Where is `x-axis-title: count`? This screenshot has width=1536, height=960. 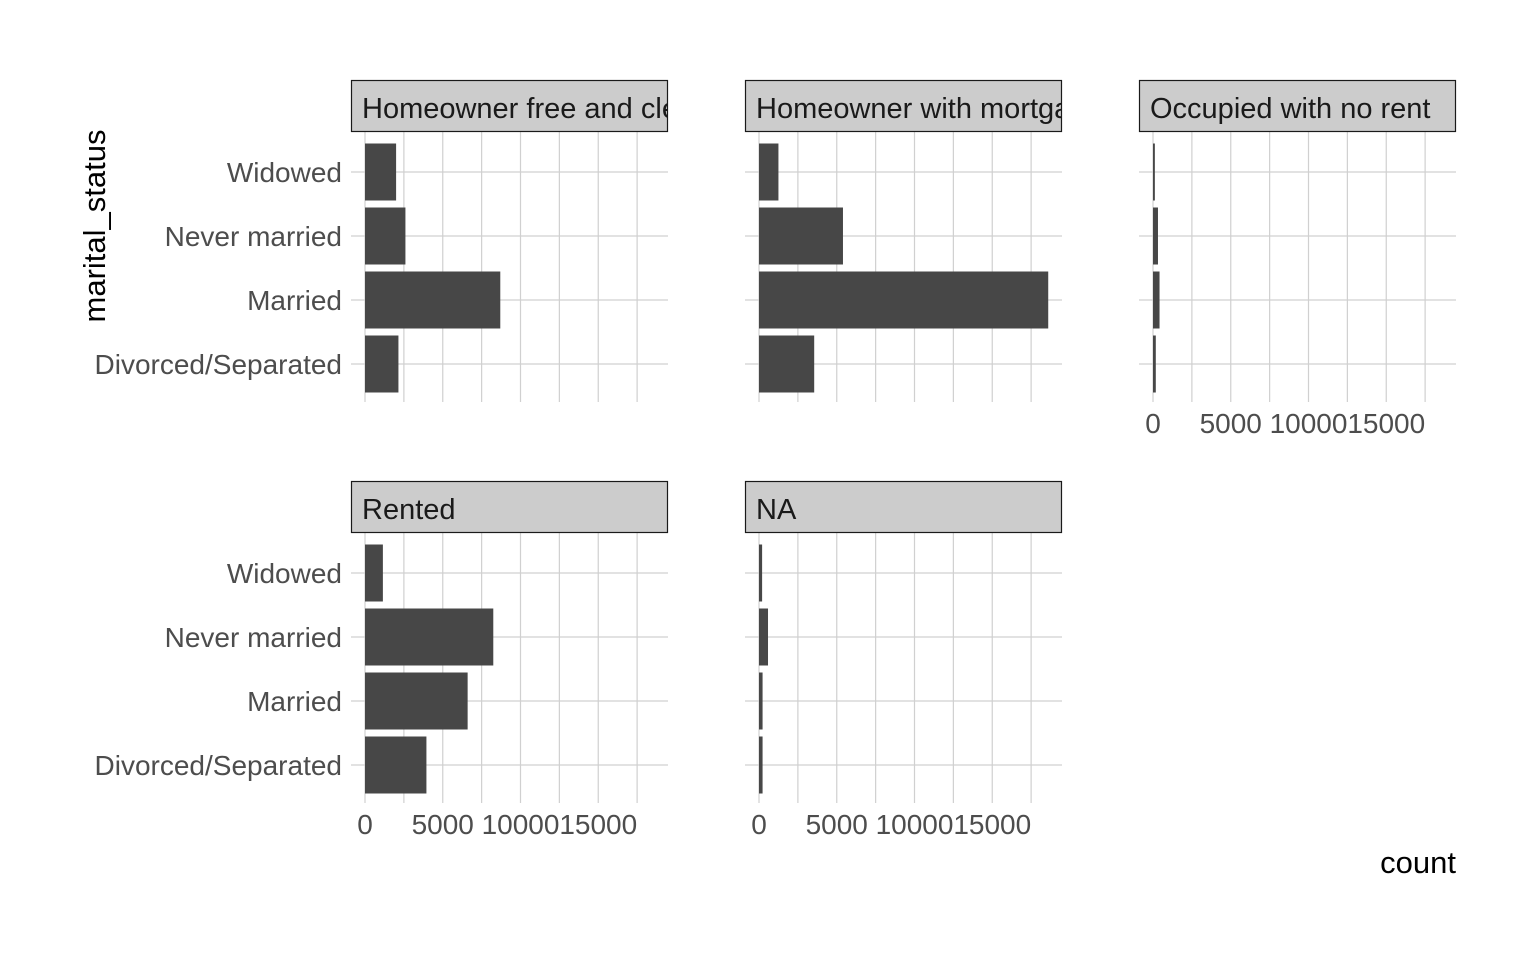
x-axis-title: count is located at coordinates (1418, 862).